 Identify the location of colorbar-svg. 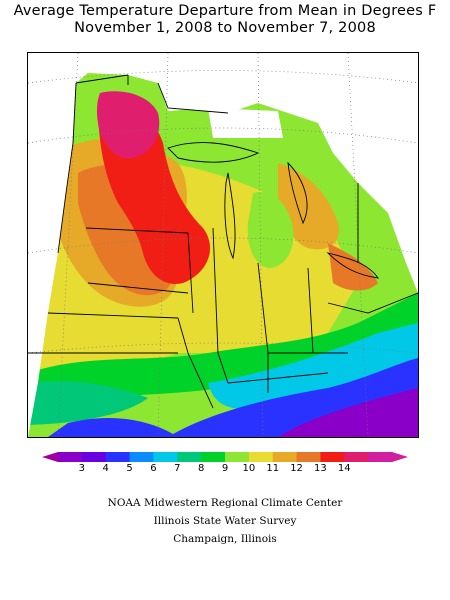
(225, 457).